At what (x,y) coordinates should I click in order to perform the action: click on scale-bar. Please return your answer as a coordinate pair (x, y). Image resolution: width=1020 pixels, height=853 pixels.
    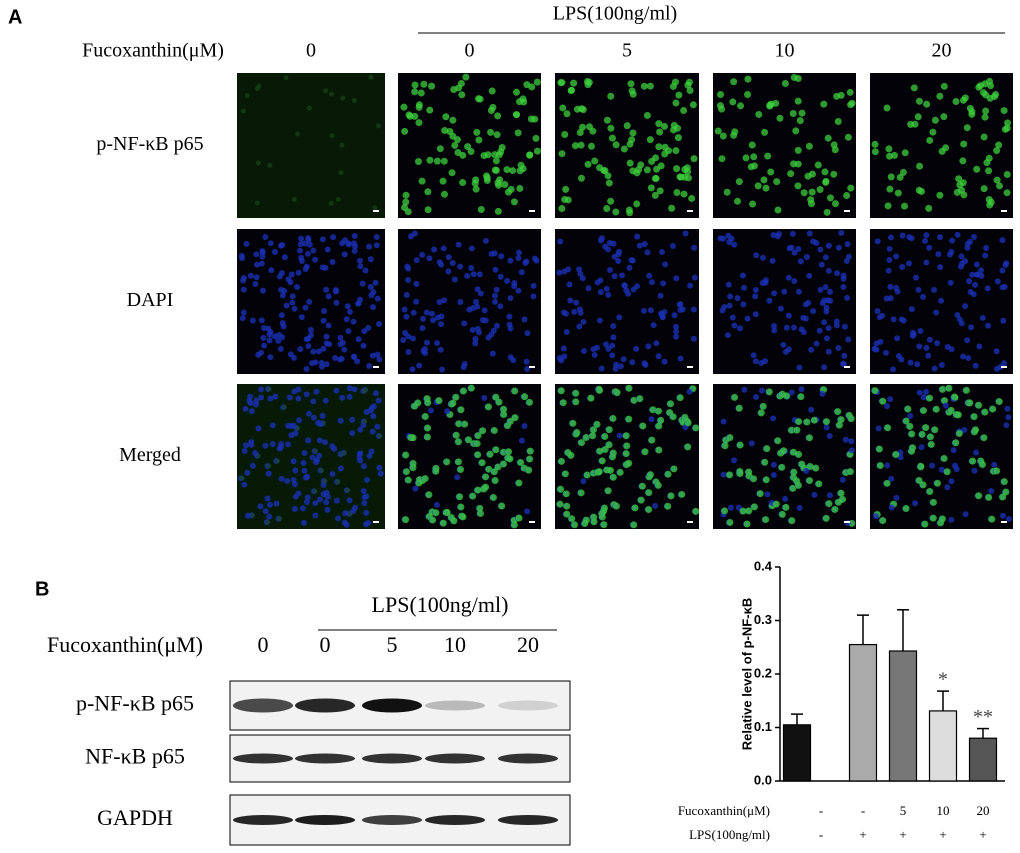
    Looking at the image, I should click on (532, 367).